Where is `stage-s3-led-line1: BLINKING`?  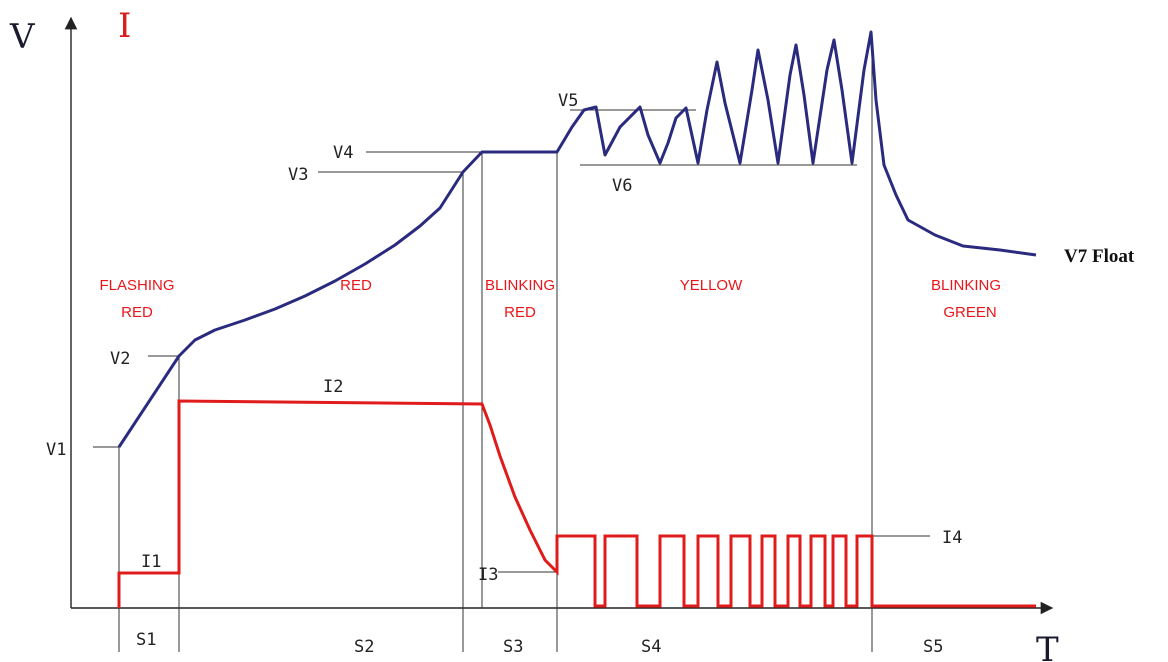 stage-s3-led-line1: BLINKING is located at coordinates (520, 285).